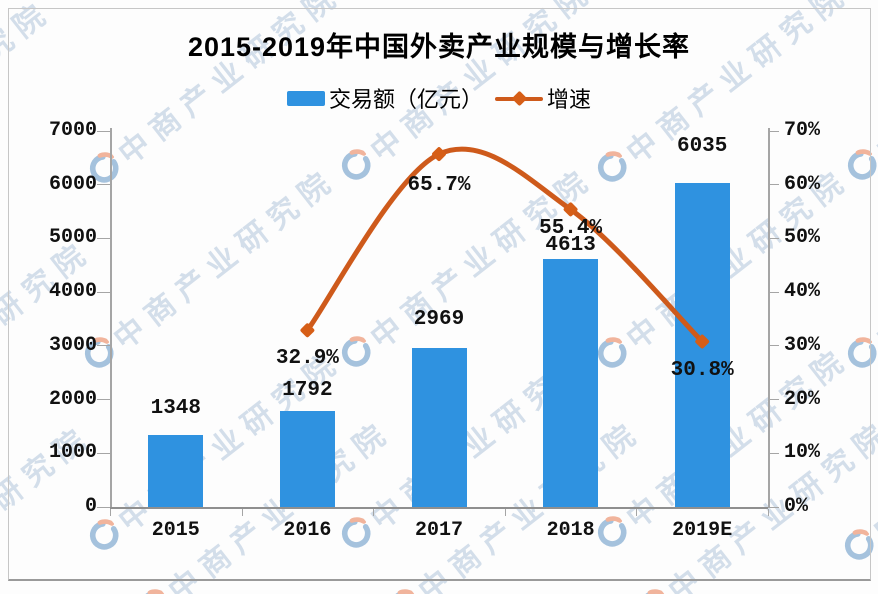 Image resolution: width=878 pixels, height=594 pixels. I want to click on bar-value-2017: 2969, so click(439, 319).